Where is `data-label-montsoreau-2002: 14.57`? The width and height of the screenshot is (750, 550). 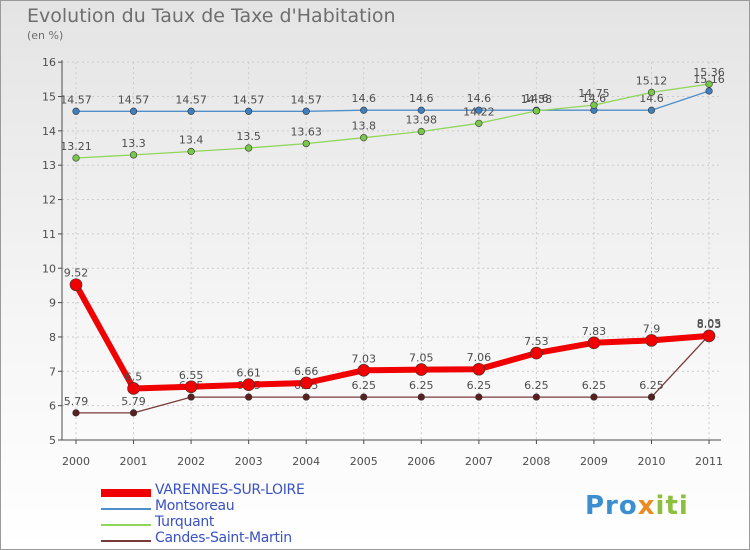 data-label-montsoreau-2002: 14.57 is located at coordinates (191, 99).